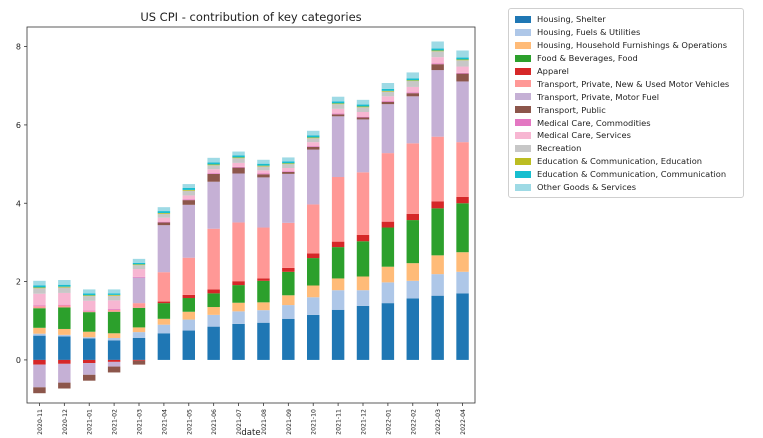 This screenshot has height=438, width=763. I want to click on x-tick-label: 2021-07, so click(239, 422).